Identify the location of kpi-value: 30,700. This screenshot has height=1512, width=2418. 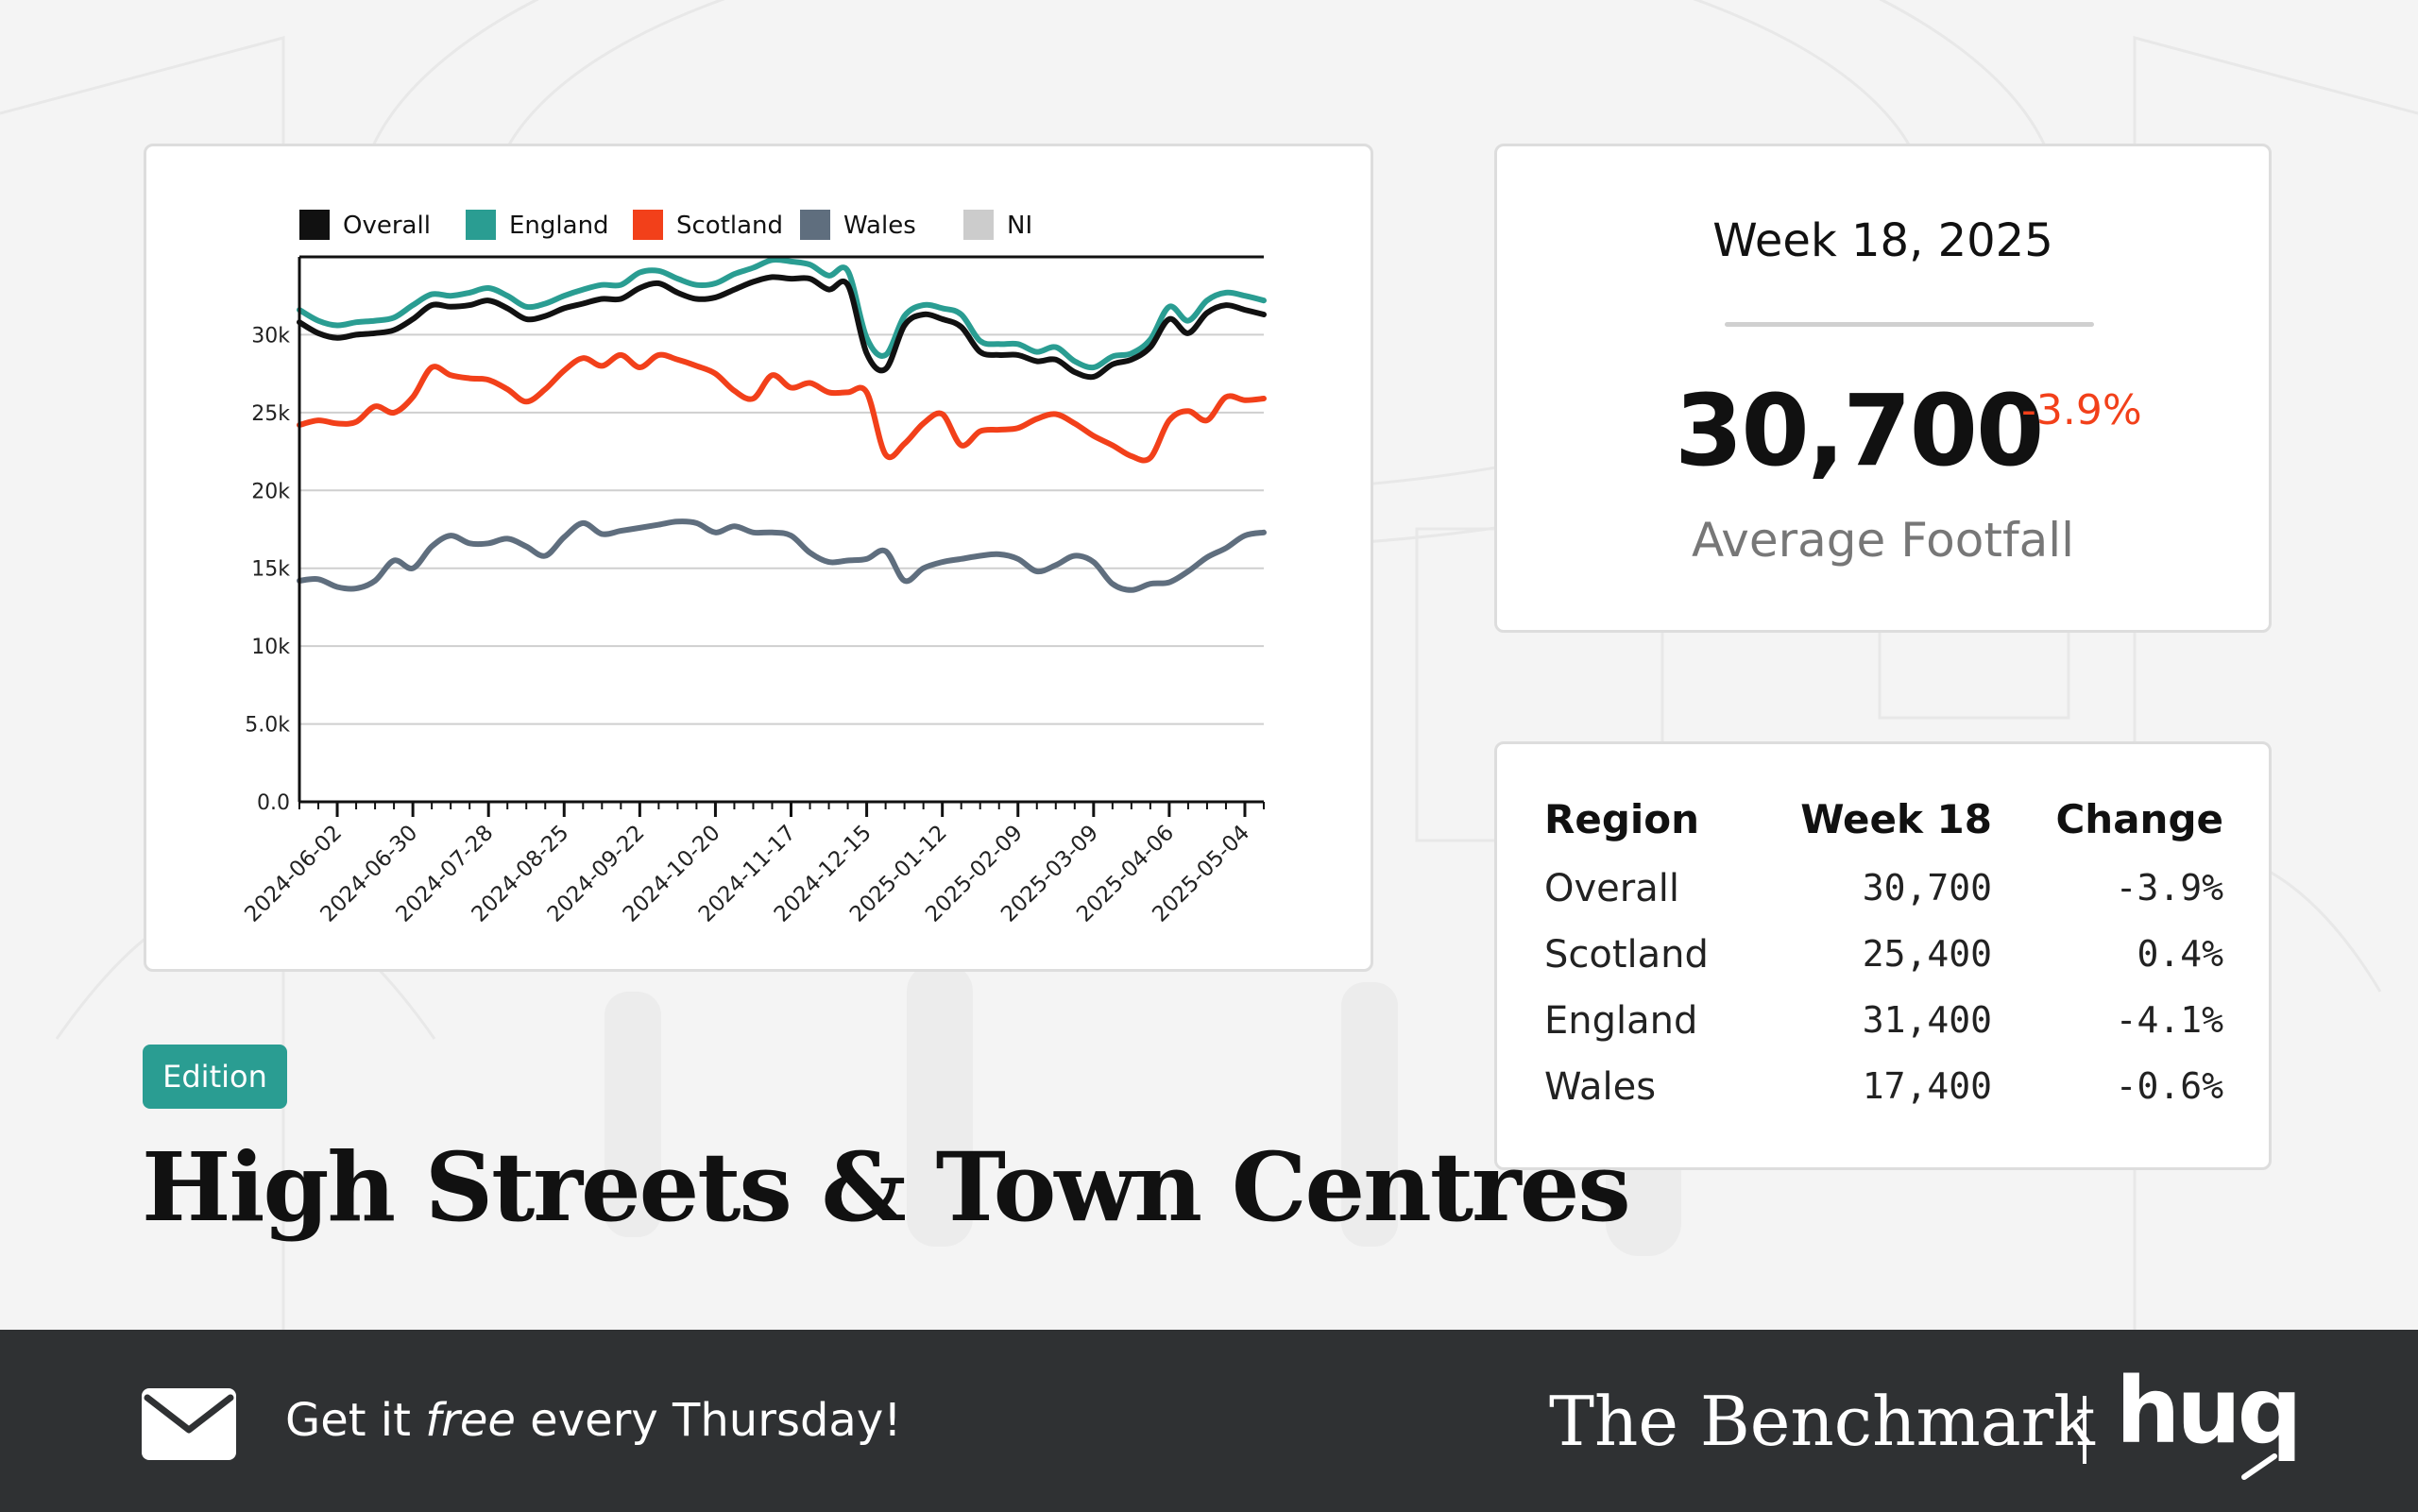
(1860, 430).